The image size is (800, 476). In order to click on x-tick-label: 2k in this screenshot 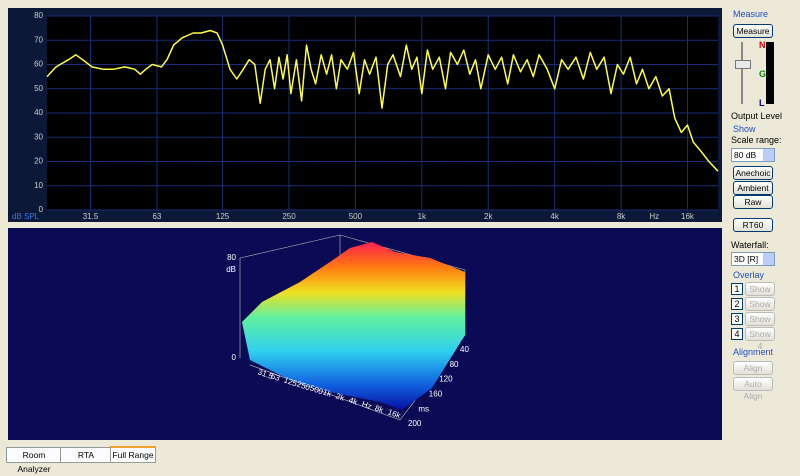, I will do `click(488, 216)`.